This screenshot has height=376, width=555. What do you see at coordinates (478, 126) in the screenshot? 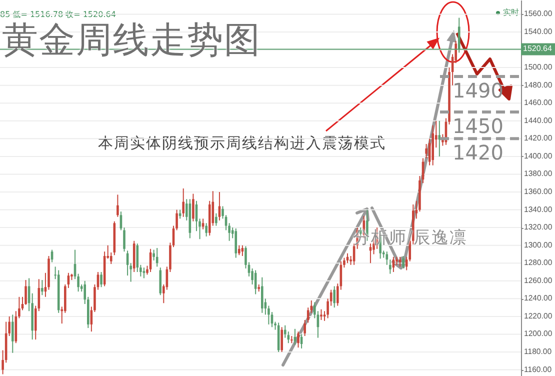
I see `ref-line-label: 1450` at bounding box center [478, 126].